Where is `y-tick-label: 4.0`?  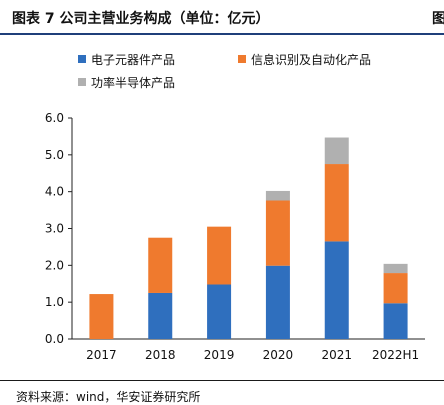 y-tick-label: 4.0 is located at coordinates (54, 192).